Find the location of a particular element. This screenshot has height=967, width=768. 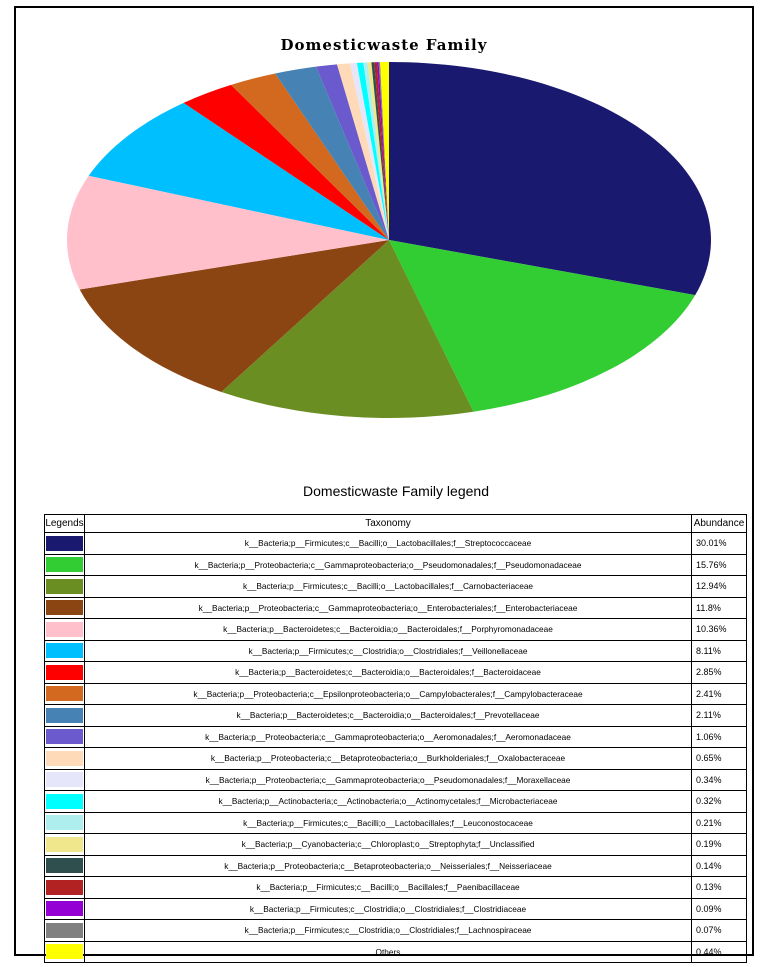

legend-abundance: 0.21% is located at coordinates (719, 822).